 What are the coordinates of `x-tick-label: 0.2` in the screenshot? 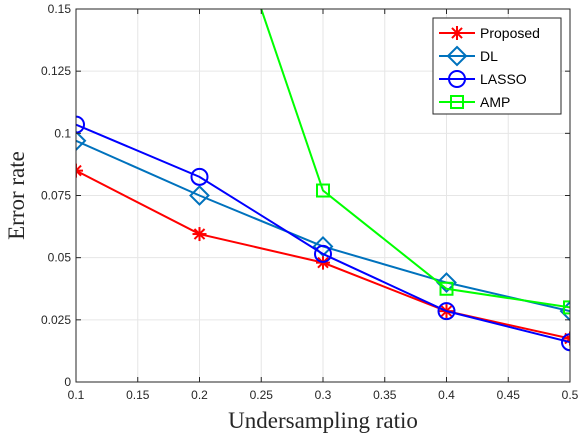 It's located at (199, 395).